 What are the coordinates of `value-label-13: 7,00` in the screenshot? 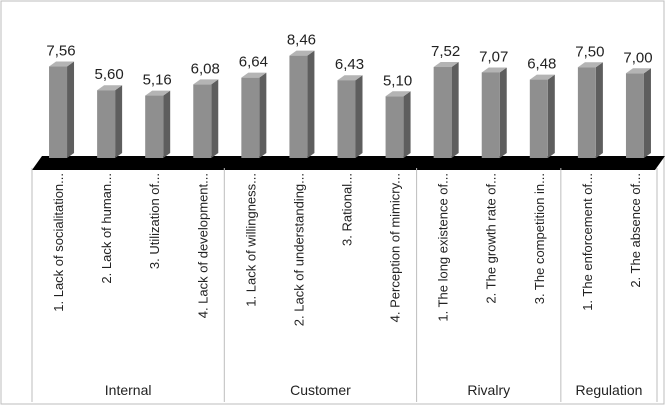 It's located at (637, 57).